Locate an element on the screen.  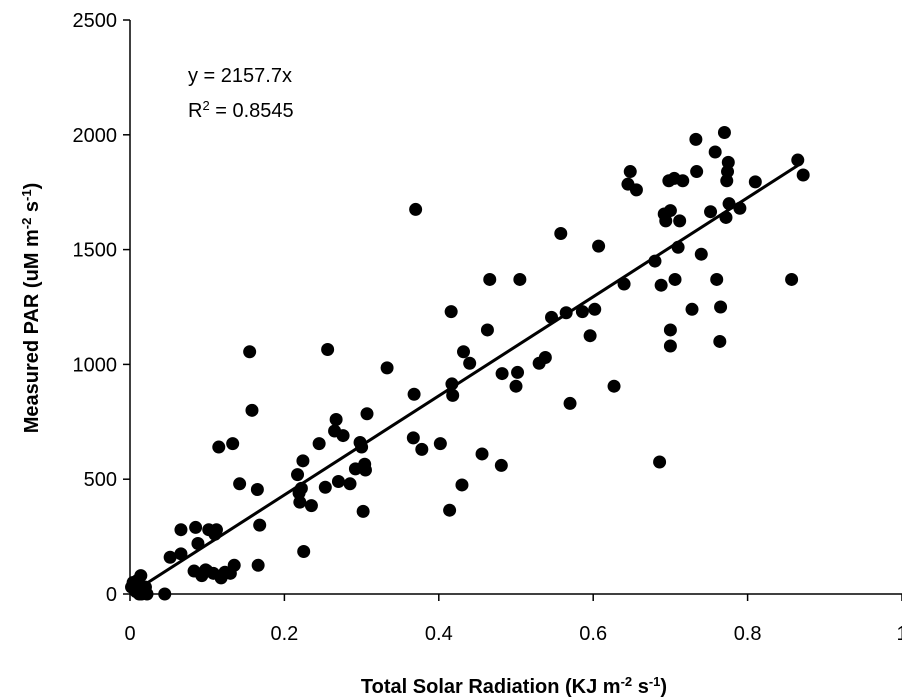
y-tick-label: 1000 is located at coordinates (95, 365).